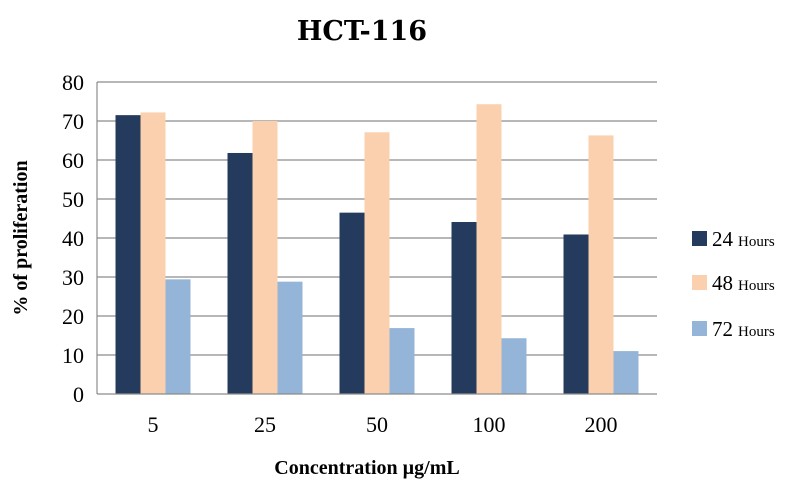 Image resolution: width=792 pixels, height=479 pixels. What do you see at coordinates (722, 329) in the screenshot?
I see `legend-value: 72` at bounding box center [722, 329].